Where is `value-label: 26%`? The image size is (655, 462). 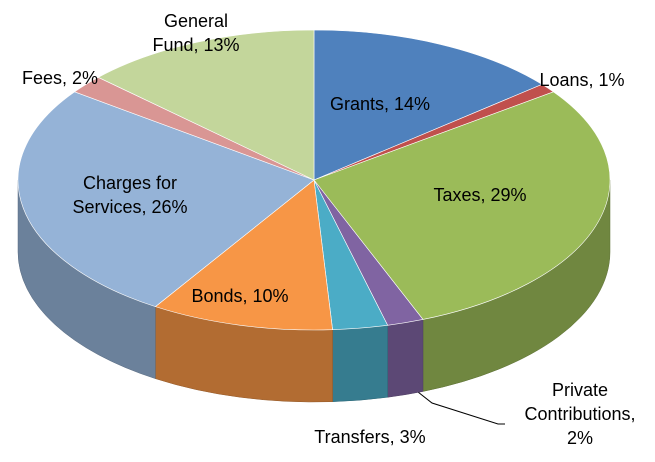
value-label: 26% is located at coordinates (169, 207).